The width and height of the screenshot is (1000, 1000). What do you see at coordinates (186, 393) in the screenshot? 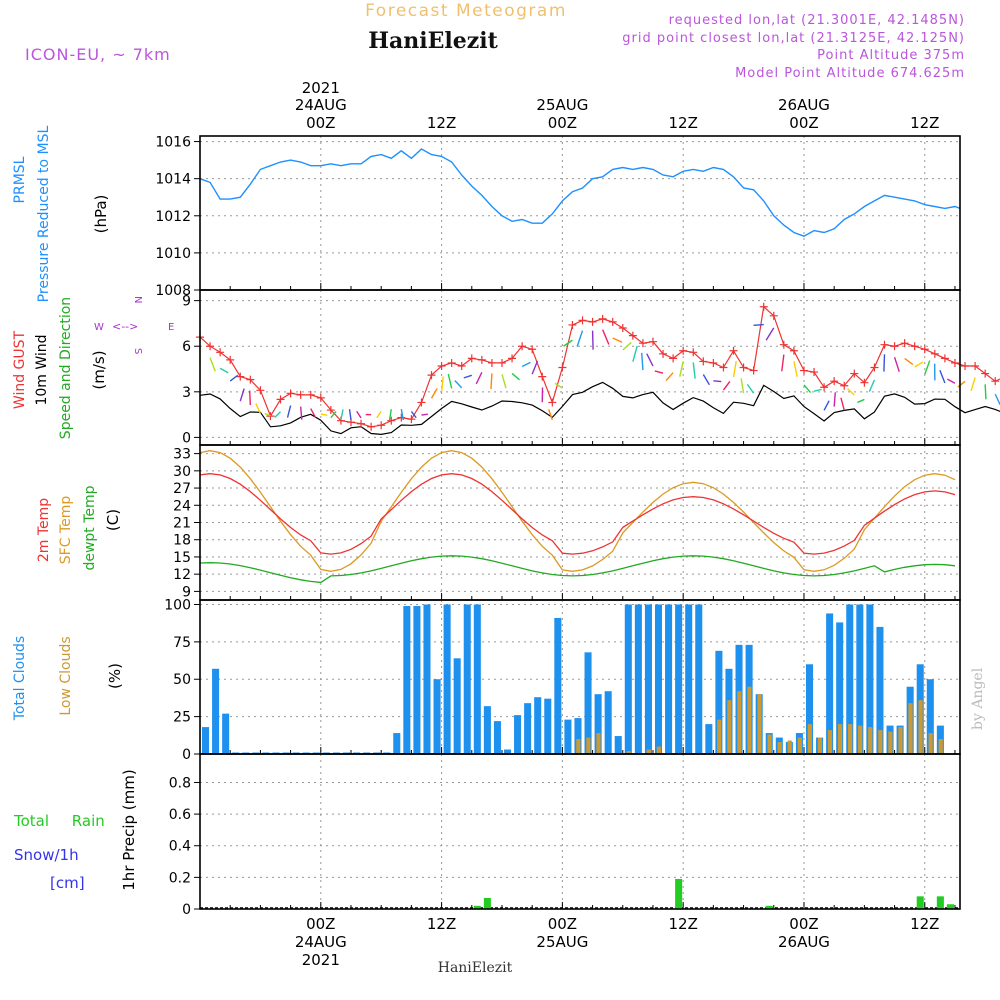
I see `wind-ytick-label: 3` at bounding box center [186, 393].